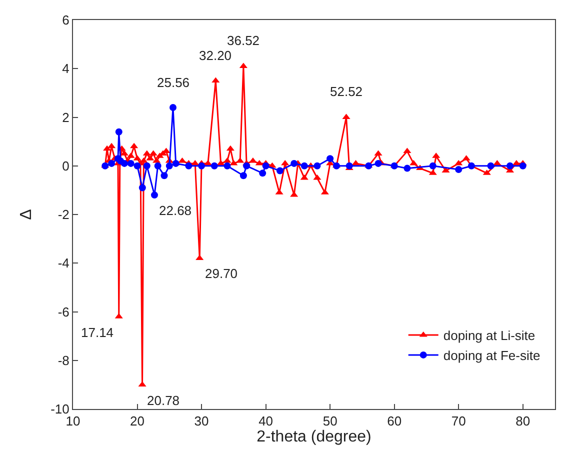 This screenshot has height=451, width=582. I want to click on annotation: 20.78, so click(163, 400).